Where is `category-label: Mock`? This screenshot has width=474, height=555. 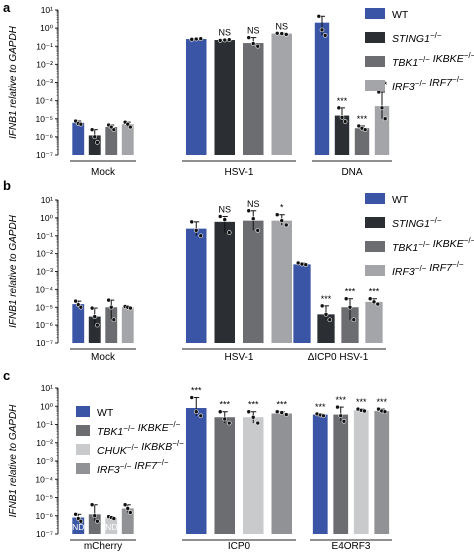 category-label: Mock is located at coordinates (103, 172).